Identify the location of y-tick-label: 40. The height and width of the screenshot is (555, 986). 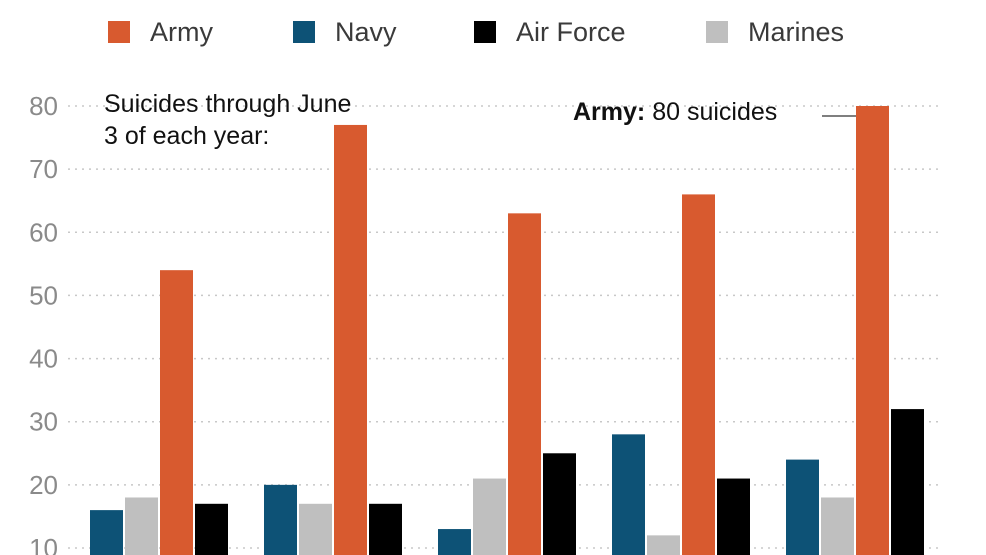
(43, 359).